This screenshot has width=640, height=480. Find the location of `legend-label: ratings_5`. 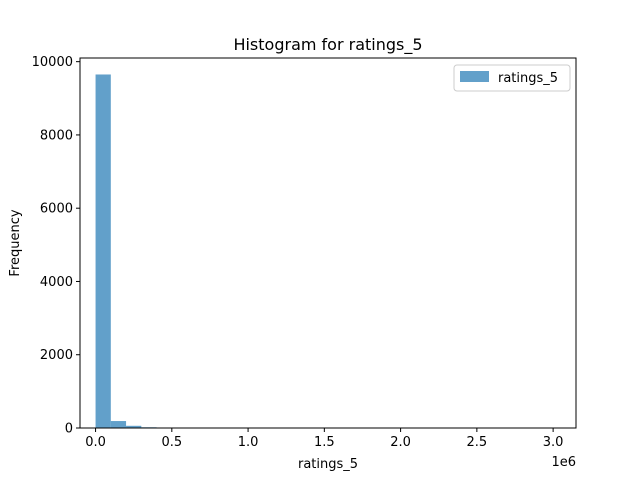

legend-label: ratings_5 is located at coordinates (528, 78).